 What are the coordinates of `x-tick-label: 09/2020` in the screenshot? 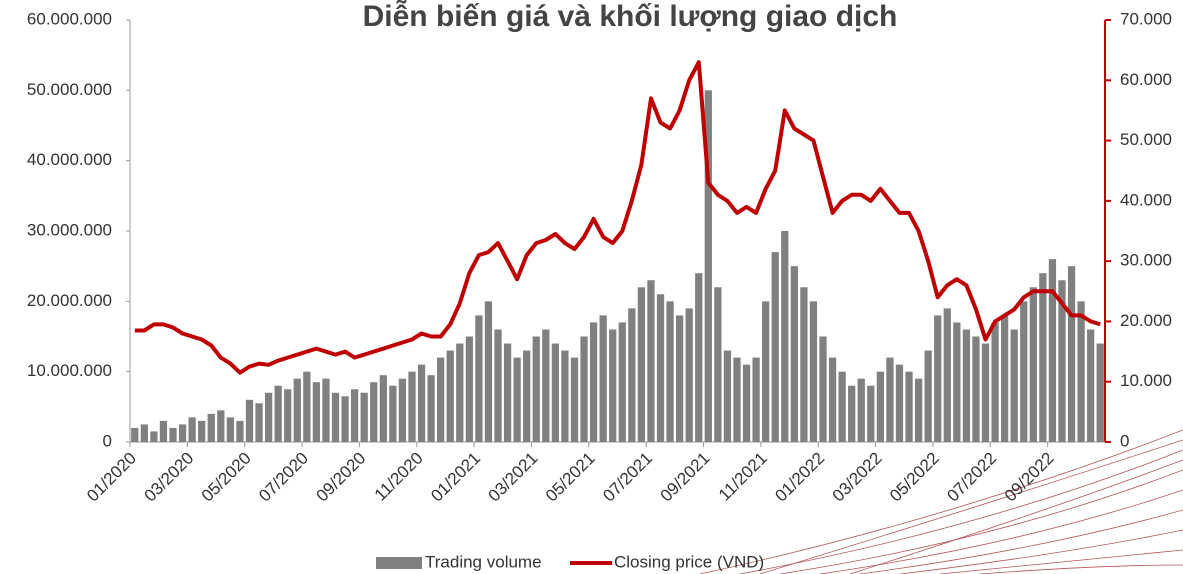 It's located at (341, 477).